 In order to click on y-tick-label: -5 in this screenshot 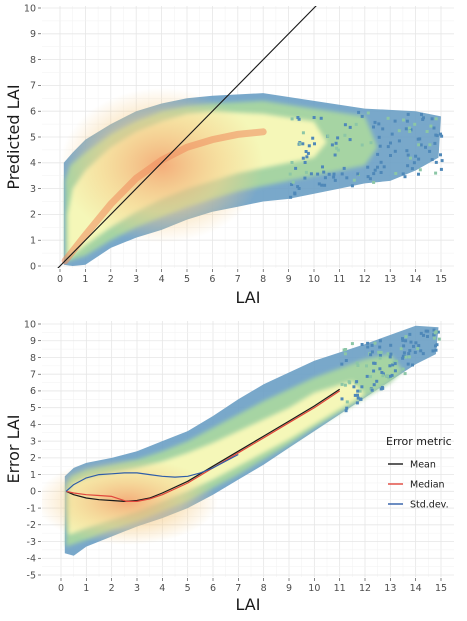, I will do `click(31, 575)`.